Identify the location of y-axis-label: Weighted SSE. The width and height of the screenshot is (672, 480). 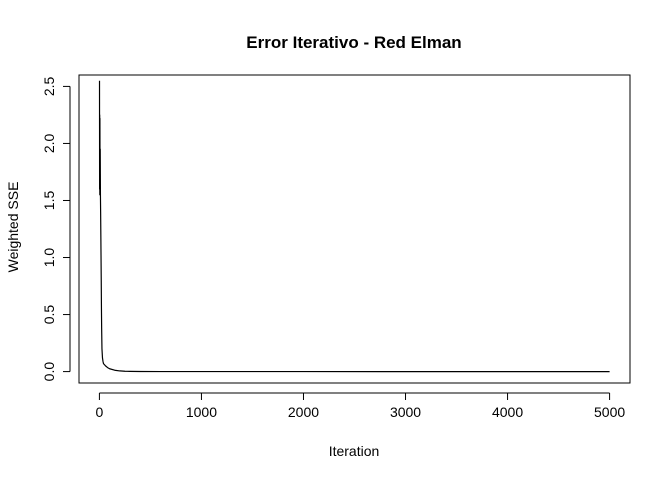
(13, 227).